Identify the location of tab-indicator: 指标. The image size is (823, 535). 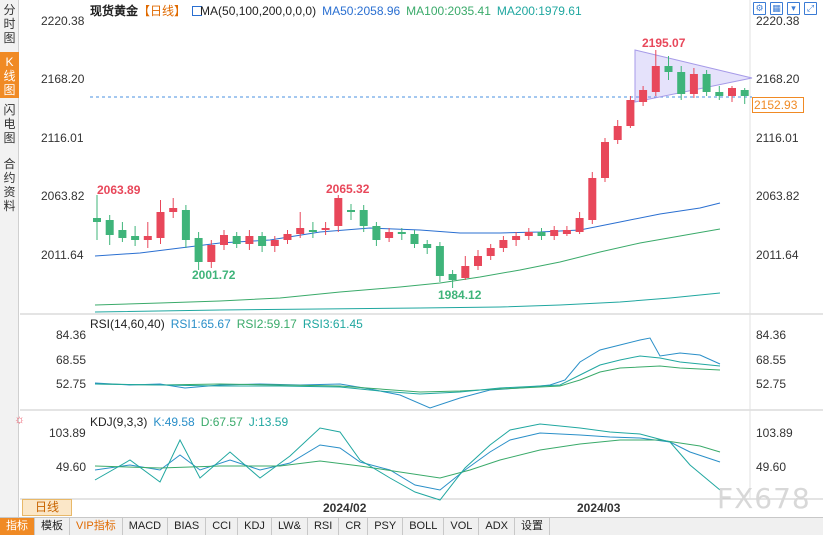
(17, 526).